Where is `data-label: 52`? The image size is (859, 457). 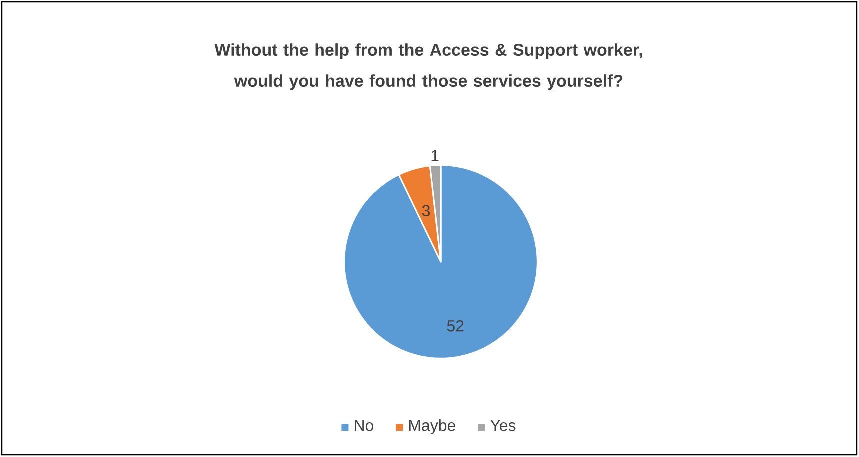
data-label: 52 is located at coordinates (455, 326).